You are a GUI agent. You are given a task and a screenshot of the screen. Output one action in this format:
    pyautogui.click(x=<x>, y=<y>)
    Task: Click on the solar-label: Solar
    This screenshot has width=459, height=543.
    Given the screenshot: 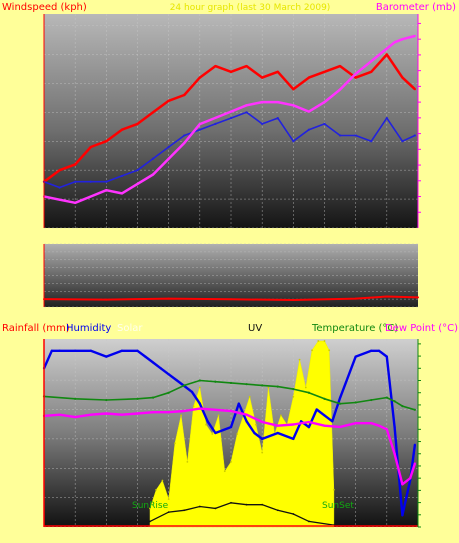 What is the action you would take?
    pyautogui.click(x=130, y=328)
    